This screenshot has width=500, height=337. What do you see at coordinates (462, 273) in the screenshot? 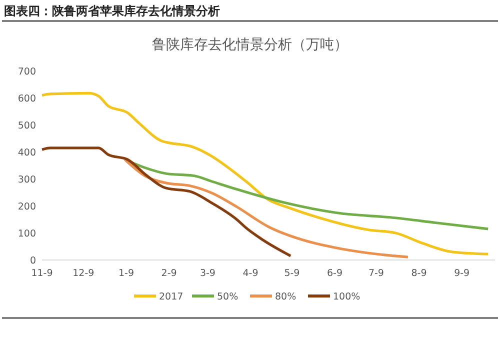
I see `x-tick-label: 9-9` at bounding box center [462, 273].